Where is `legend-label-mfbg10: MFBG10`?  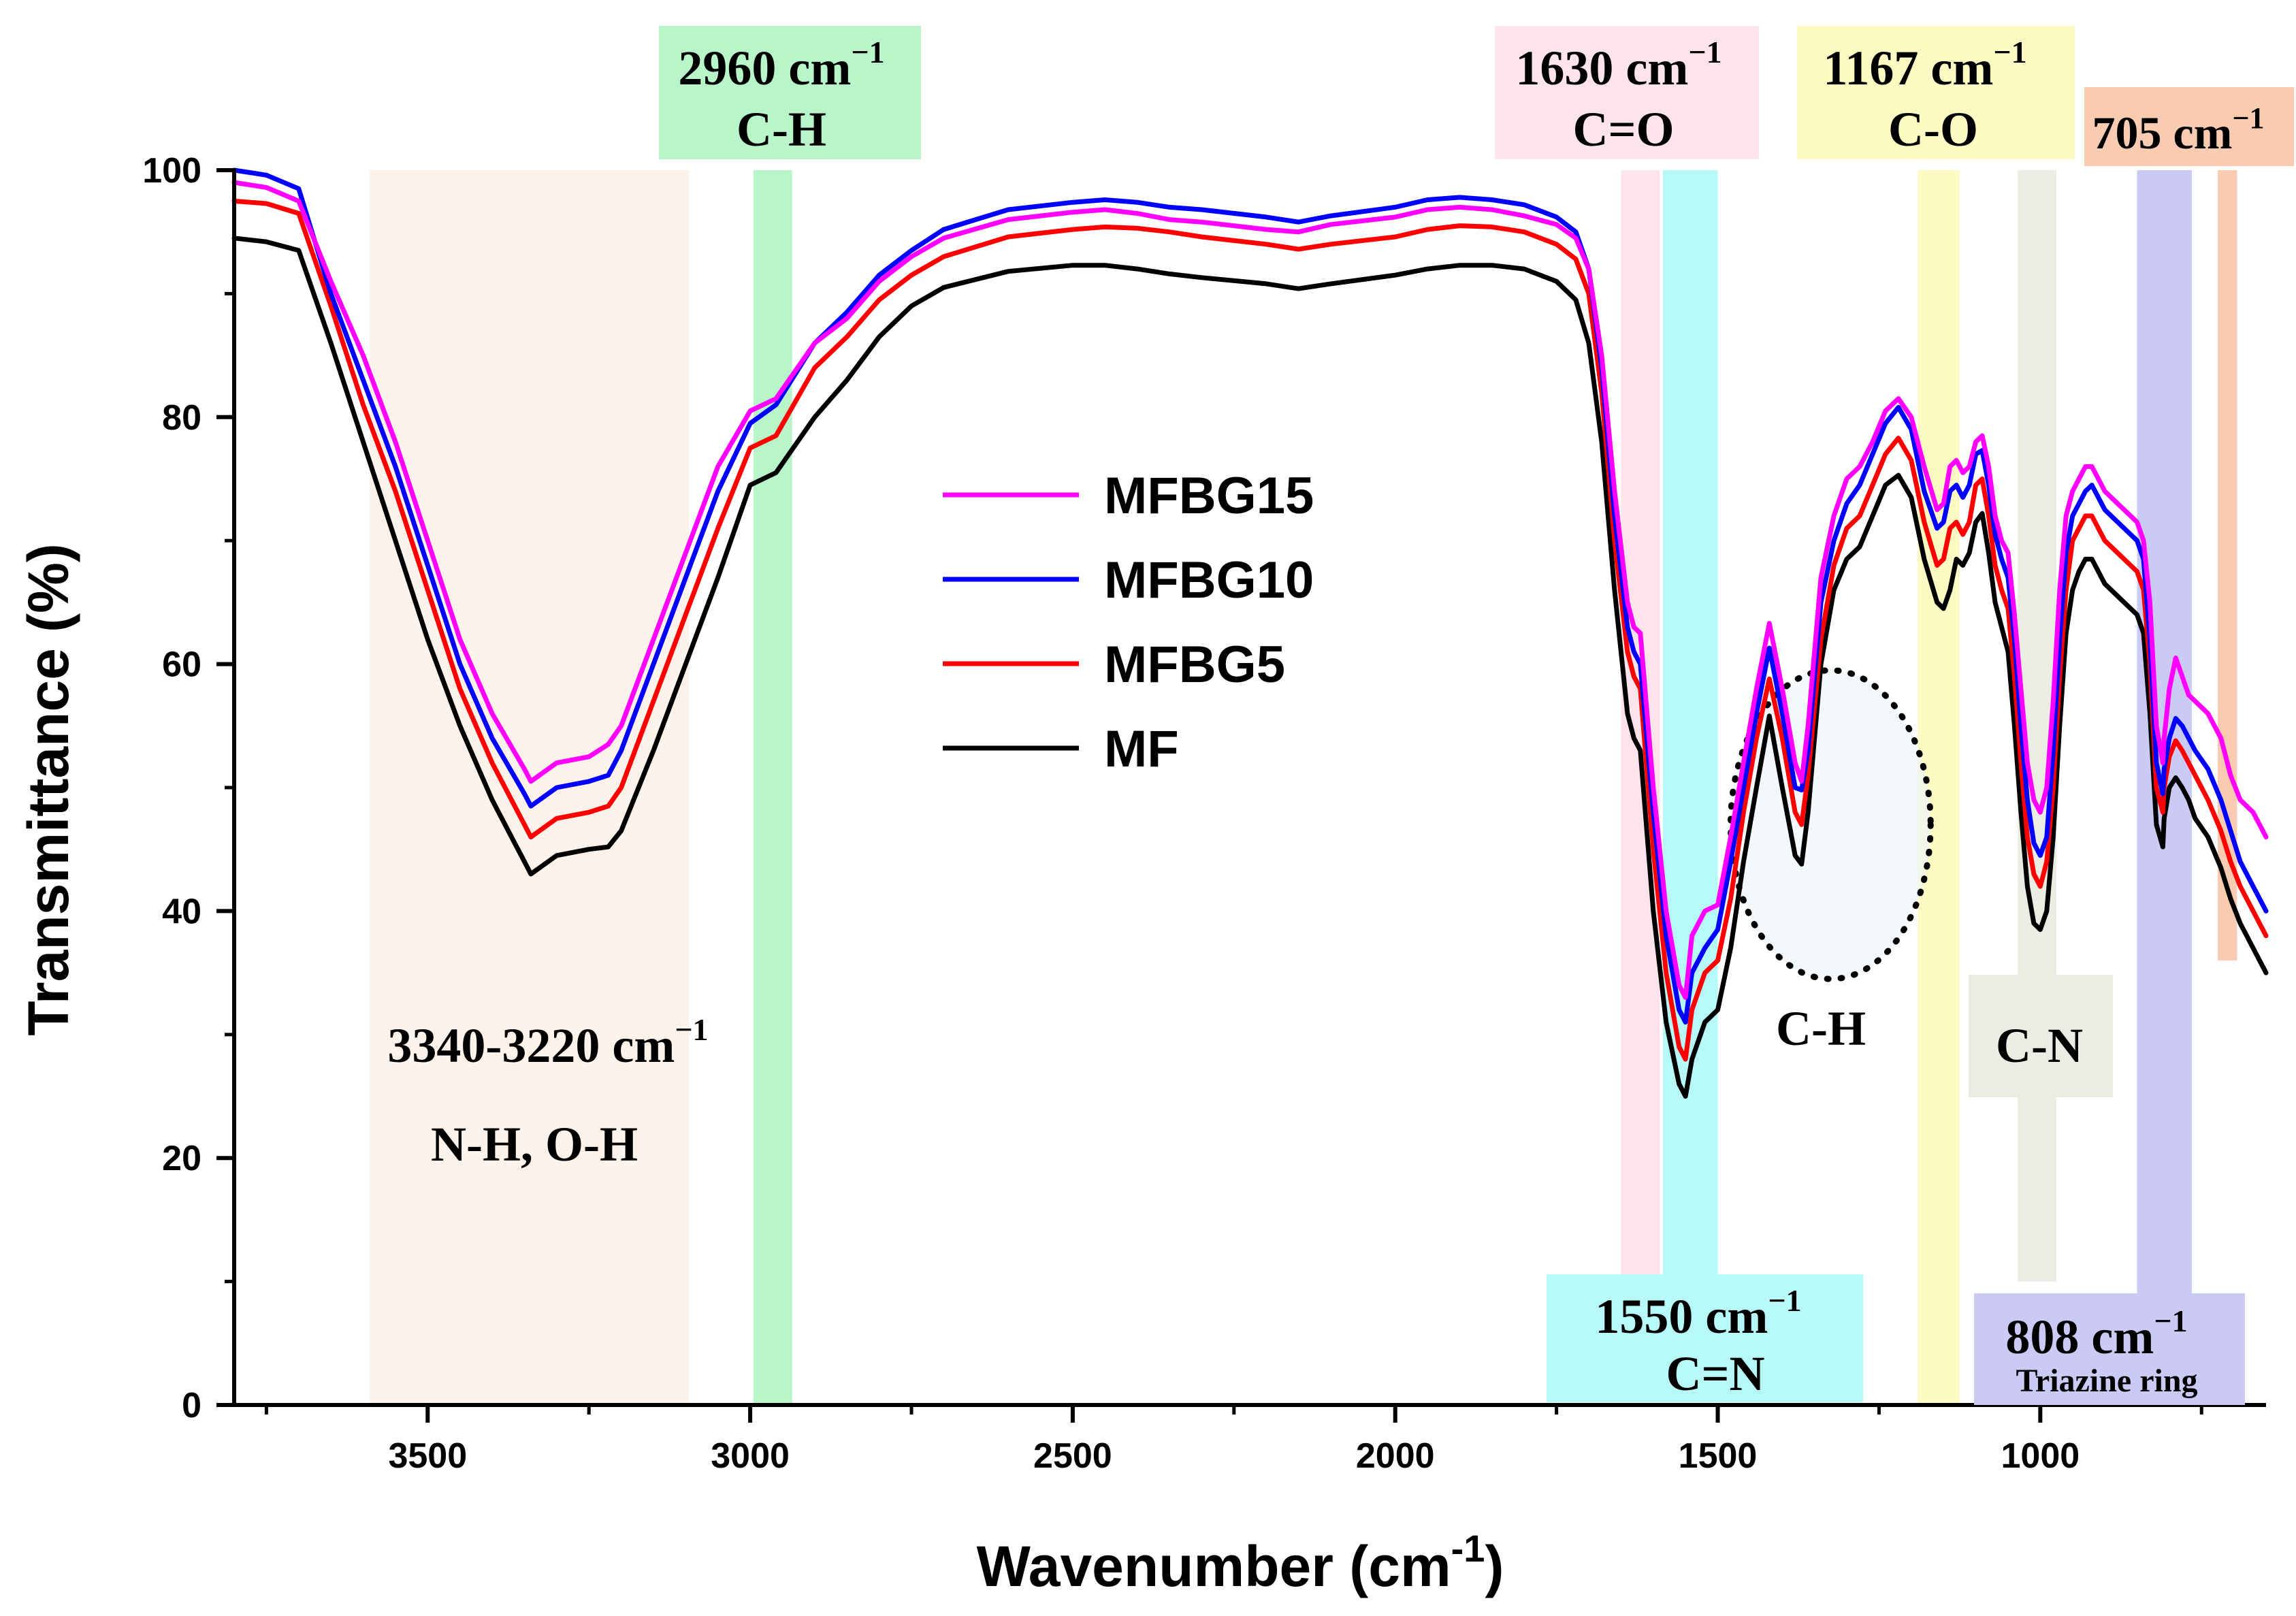
legend-label-mfbg10: MFBG10 is located at coordinates (1209, 580).